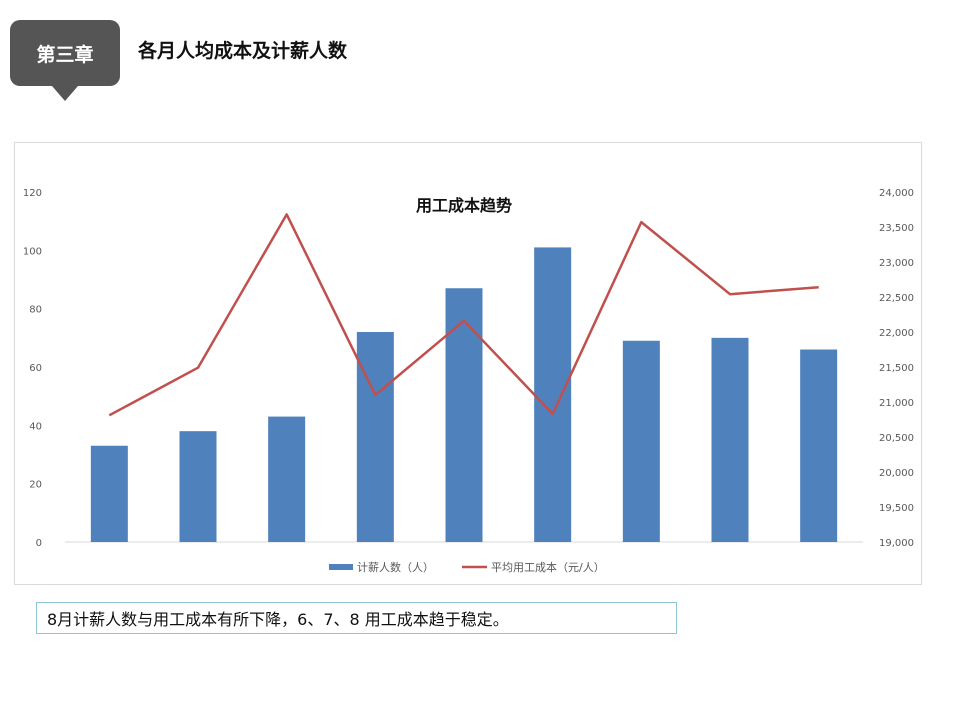 This screenshot has width=960, height=720. I want to click on summary-note: 8月计薪人数与用工成本有所下降，6、7、8 用工成本趋于稳定。, so click(356, 618).